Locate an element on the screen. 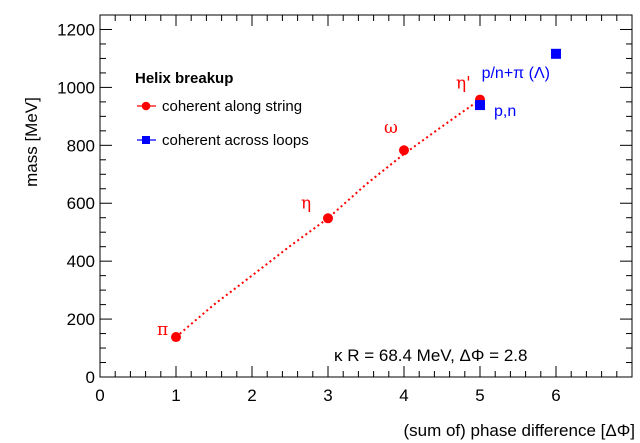 This screenshot has height=443, width=640. point-label: ω is located at coordinates (391, 128).